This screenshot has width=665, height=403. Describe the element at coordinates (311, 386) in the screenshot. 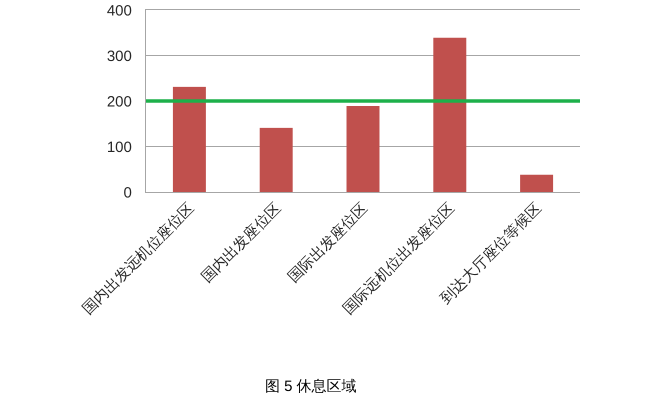

I see `caption: 图 5 休息区域` at that location.